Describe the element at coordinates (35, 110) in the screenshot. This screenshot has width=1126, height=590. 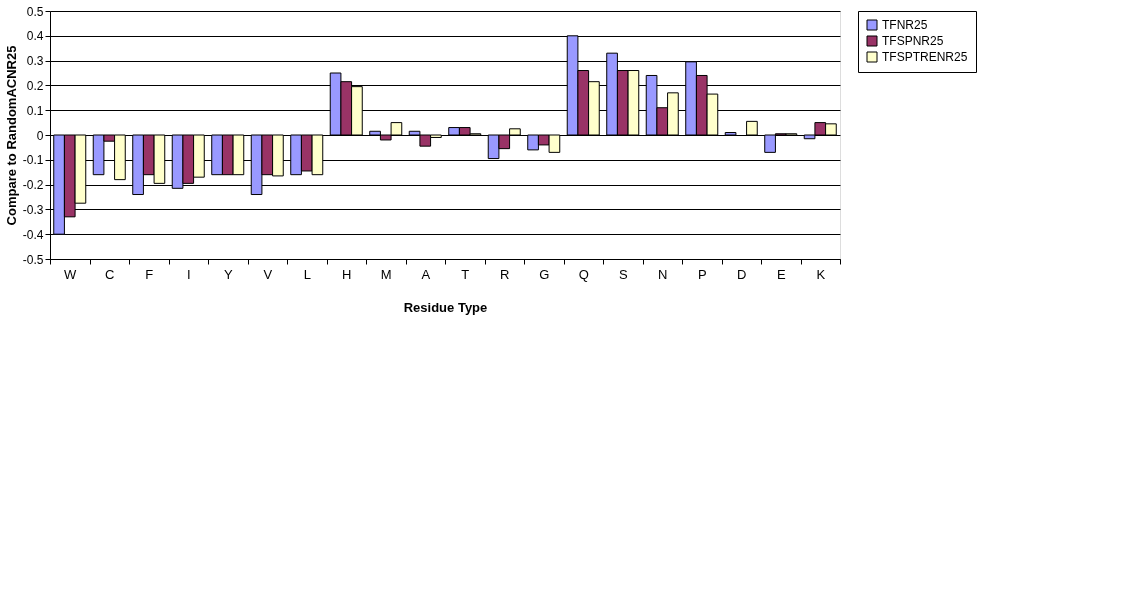
I see `y-tick-label: 0.1` at that location.